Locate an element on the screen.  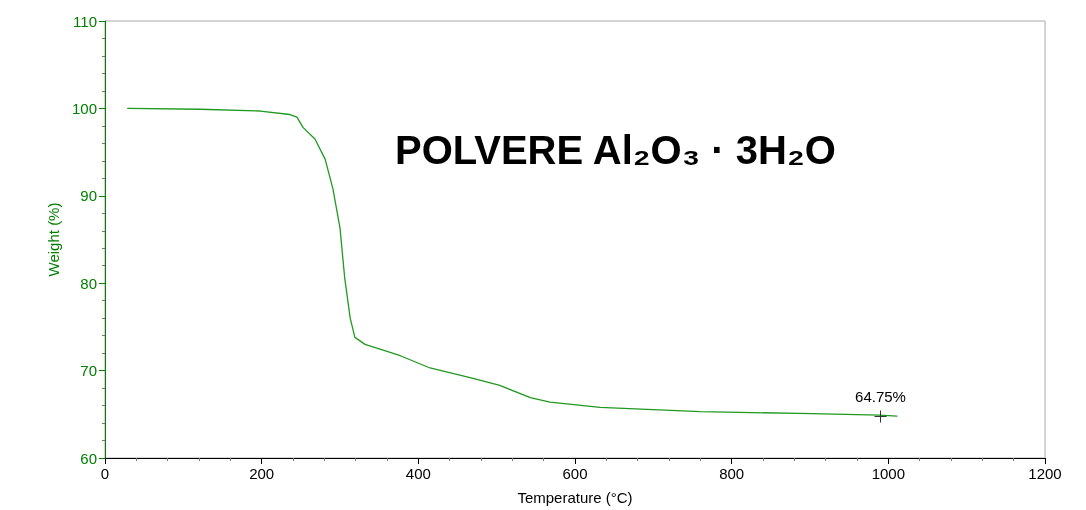
y-axis-title: Weight (%) is located at coordinates (54, 239).